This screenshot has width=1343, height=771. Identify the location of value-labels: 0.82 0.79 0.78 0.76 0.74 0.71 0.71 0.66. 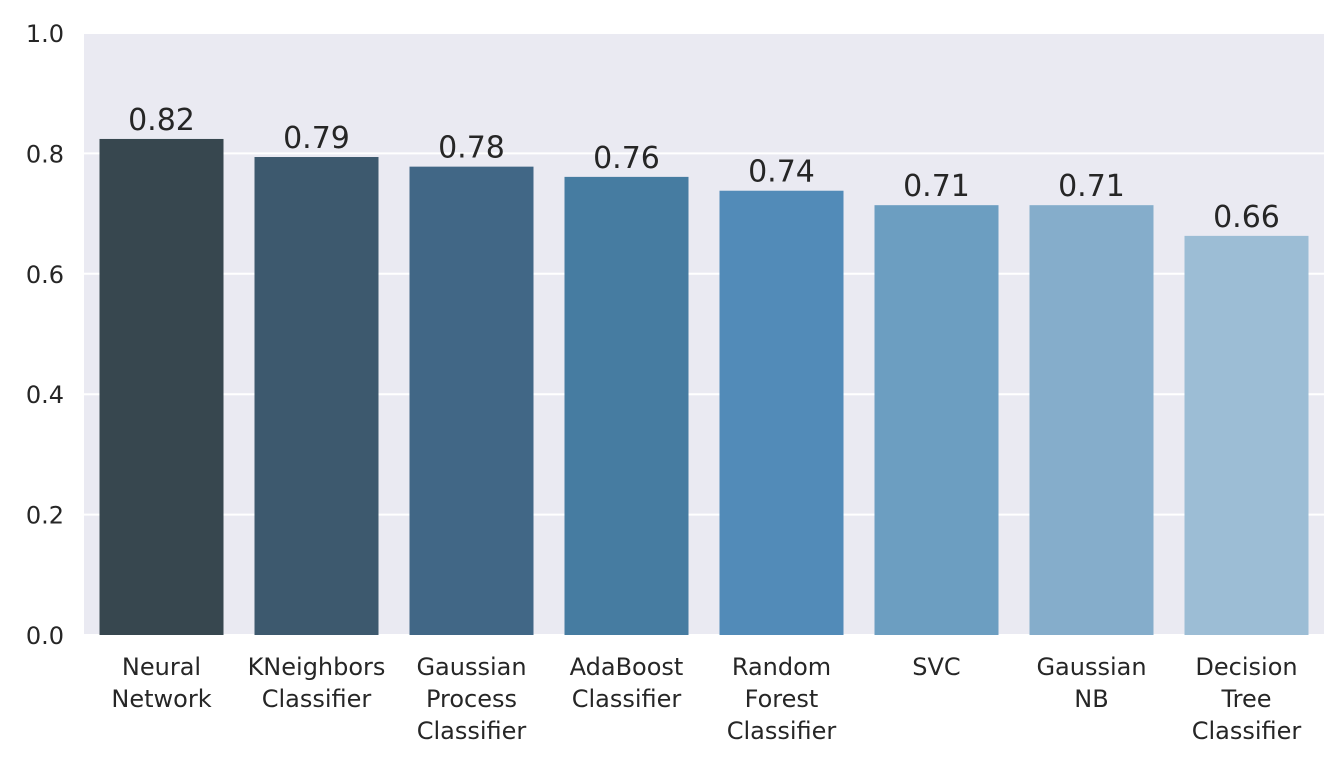
(704, 169).